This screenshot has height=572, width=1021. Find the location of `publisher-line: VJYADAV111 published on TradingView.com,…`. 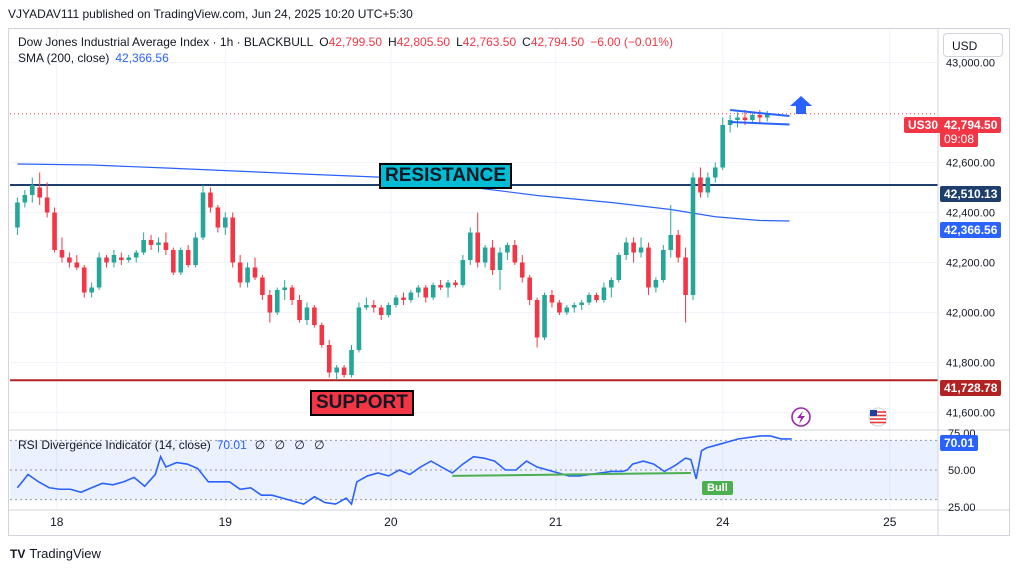

publisher-line: VJYADAV111 published on TradingView.com,… is located at coordinates (210, 14).